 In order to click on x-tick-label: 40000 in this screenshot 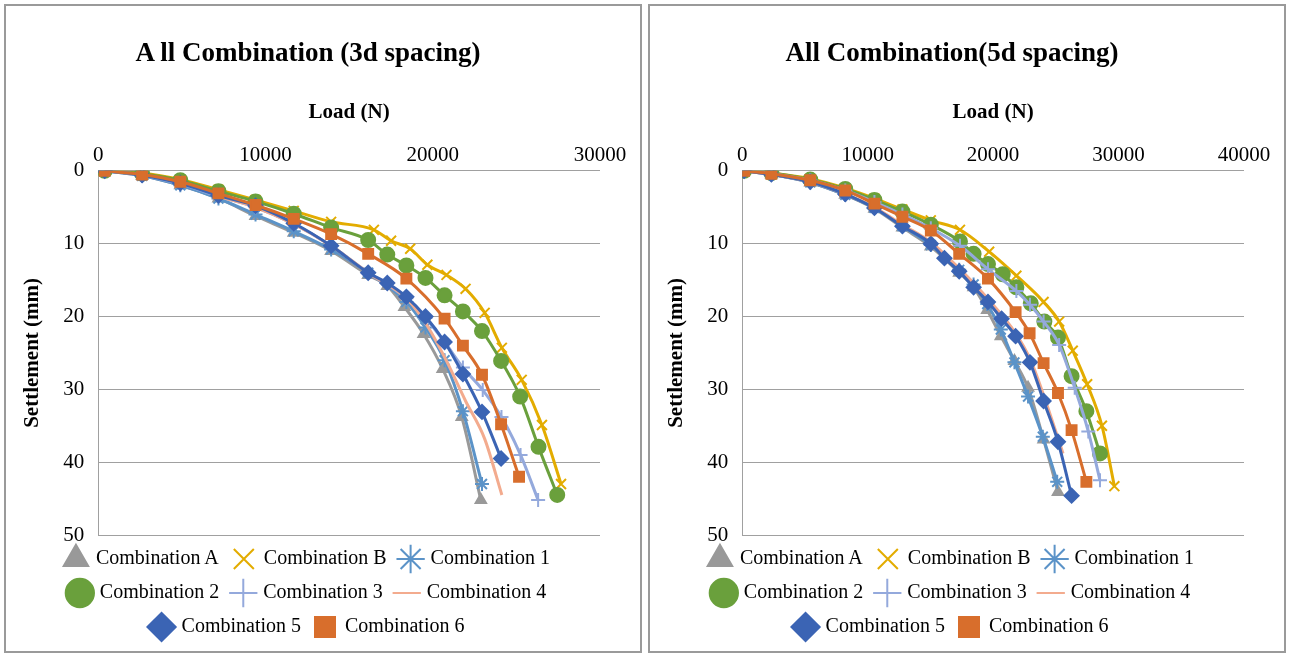, I will do `click(1244, 153)`.